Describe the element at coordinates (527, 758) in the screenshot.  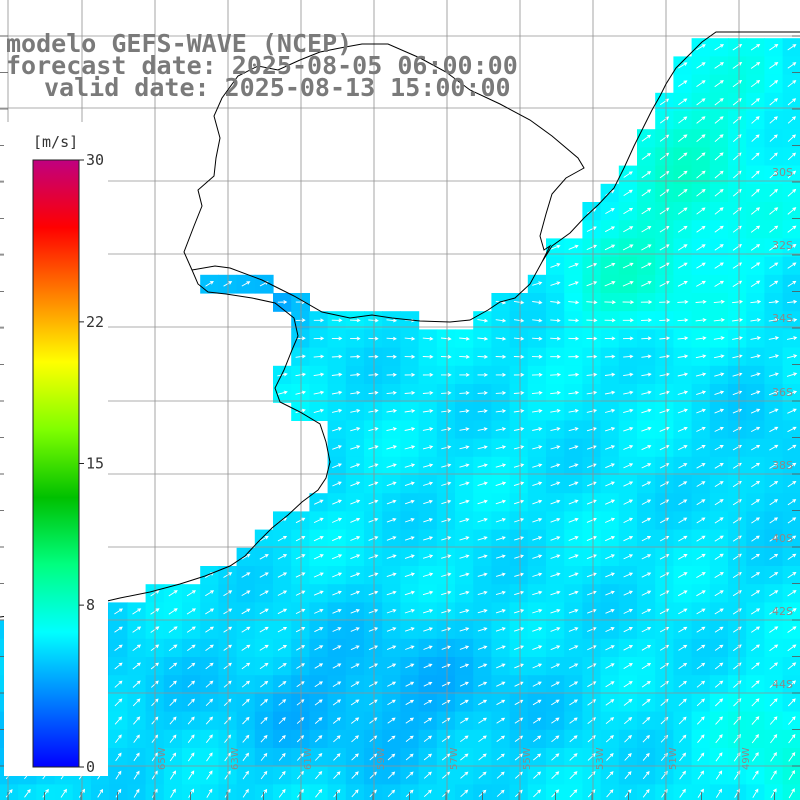
I see `longitude-label: 55W` at that location.